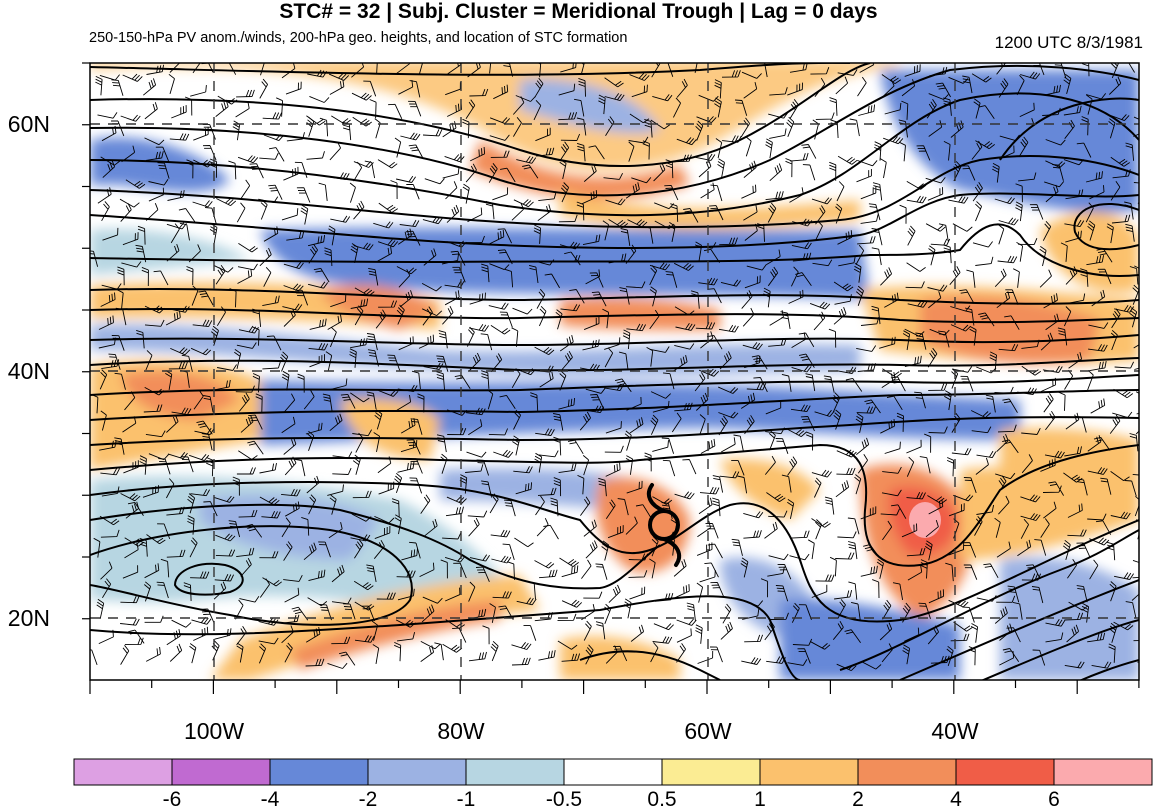 Image resolution: width=1157 pixels, height=812 pixels. What do you see at coordinates (28, 618) in the screenshot?
I see `lat-label-20n: 20N` at bounding box center [28, 618].